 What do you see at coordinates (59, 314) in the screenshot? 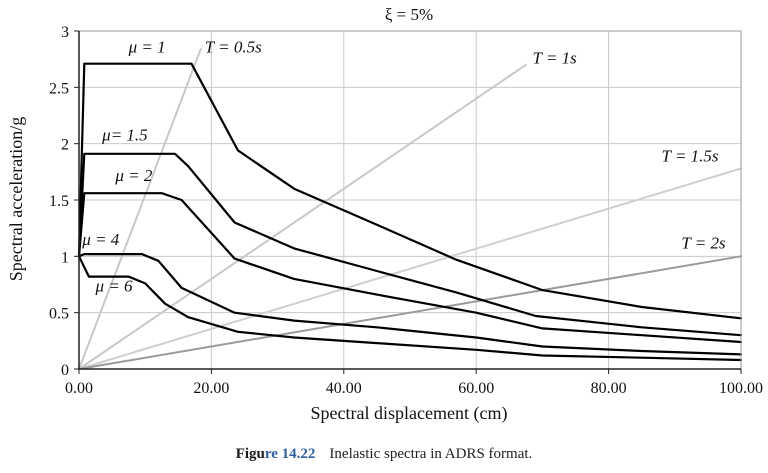
I see `y-tick-label-1: 0.5` at bounding box center [59, 314].